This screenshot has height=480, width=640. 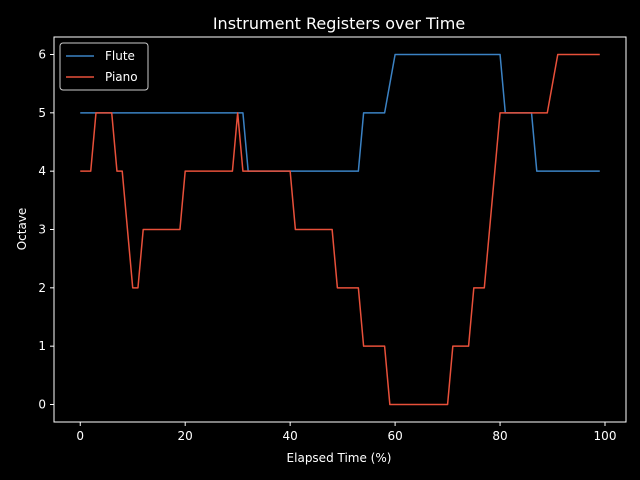 What do you see at coordinates (499, 436) in the screenshot?
I see `x-tick-label: 80` at bounding box center [499, 436].